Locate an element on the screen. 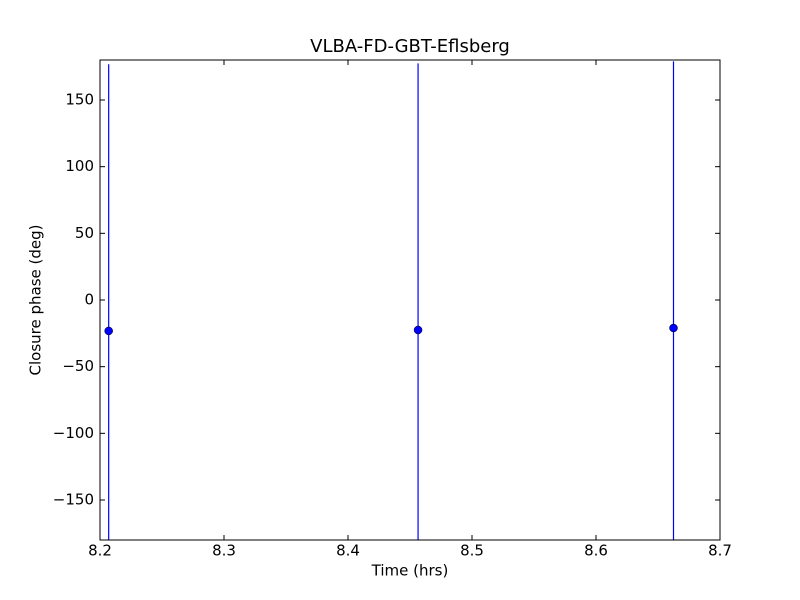 The width and height of the screenshot is (800, 600). y-tick-label: 150 is located at coordinates (79, 100).